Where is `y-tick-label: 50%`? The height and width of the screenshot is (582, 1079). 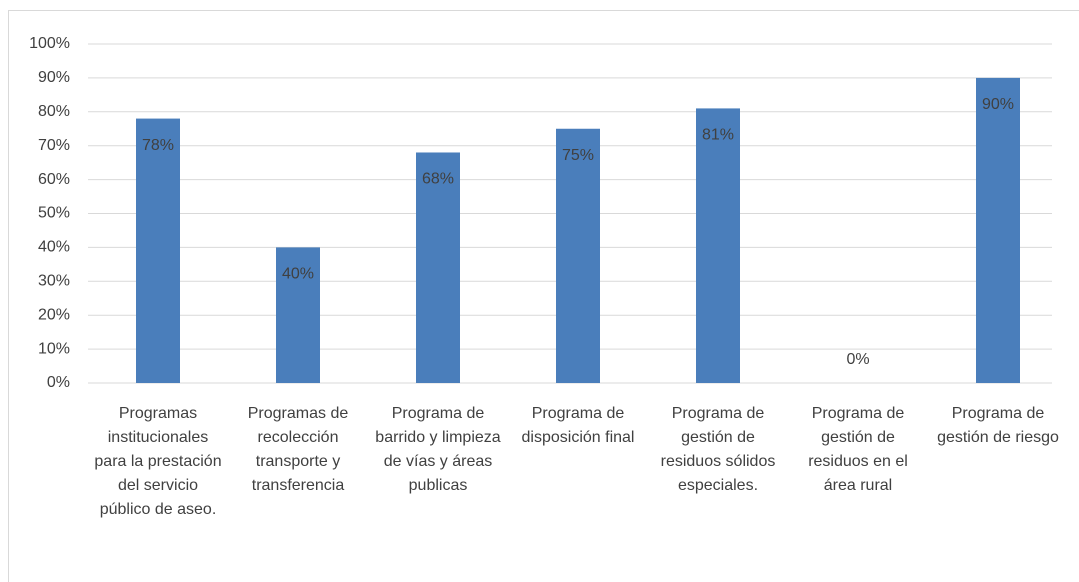
y-tick-label: 50% is located at coordinates (54, 213).